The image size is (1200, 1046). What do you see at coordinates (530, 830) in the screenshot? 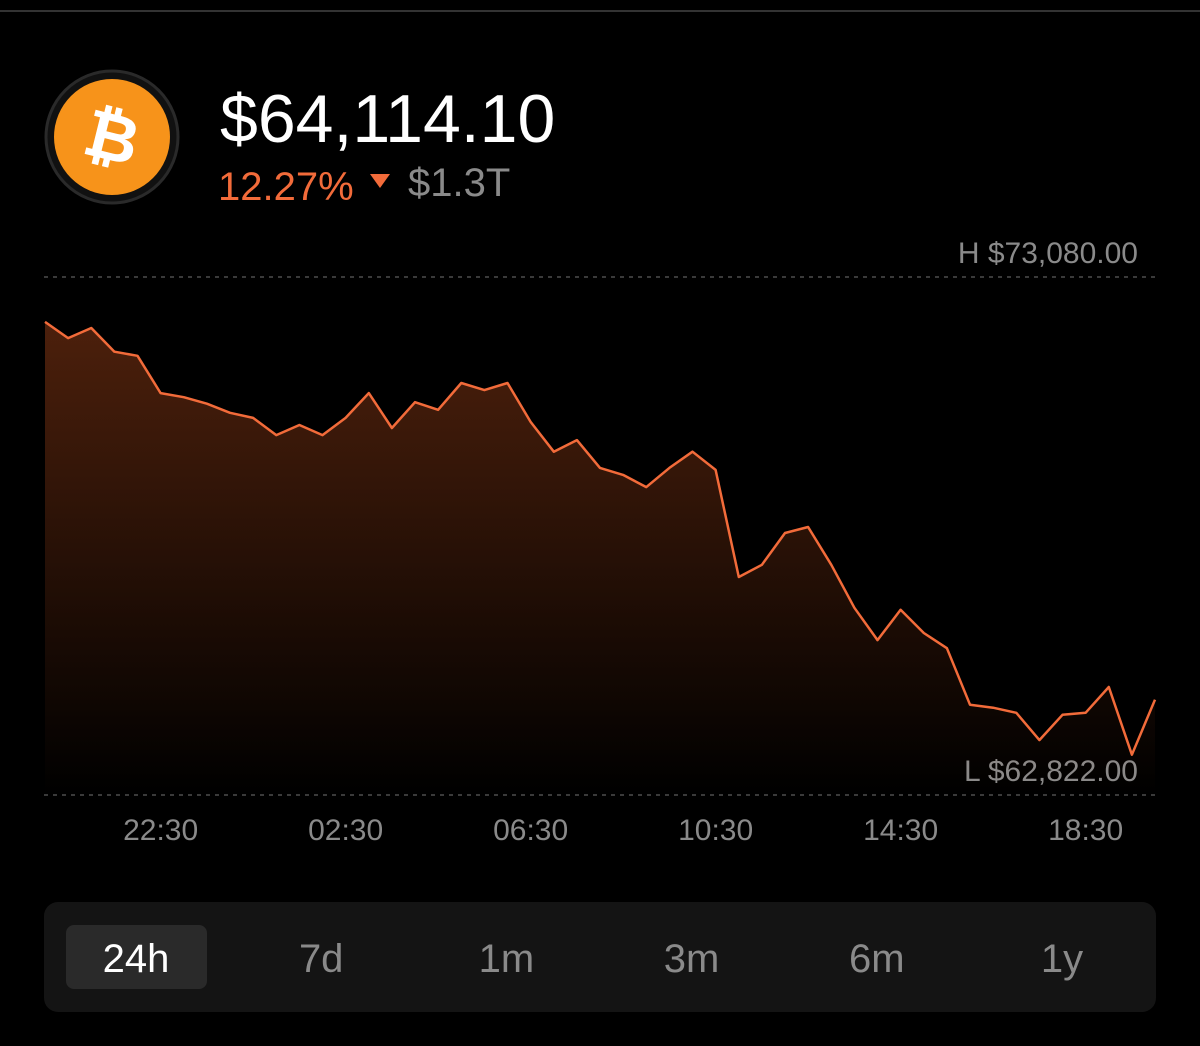
I see `x-tick-label: 06:30` at bounding box center [530, 830].